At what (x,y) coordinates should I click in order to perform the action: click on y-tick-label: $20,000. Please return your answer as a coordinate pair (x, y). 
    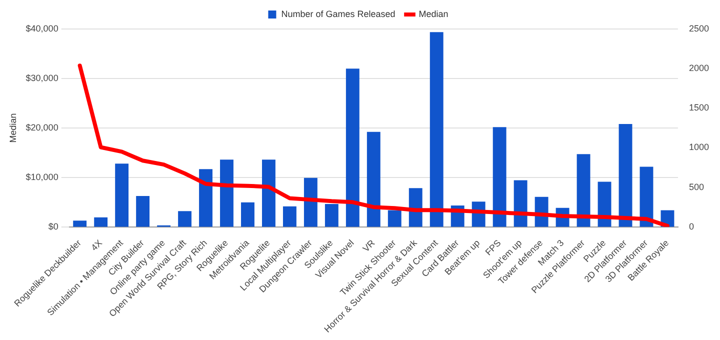
    Looking at the image, I should click on (42, 127).